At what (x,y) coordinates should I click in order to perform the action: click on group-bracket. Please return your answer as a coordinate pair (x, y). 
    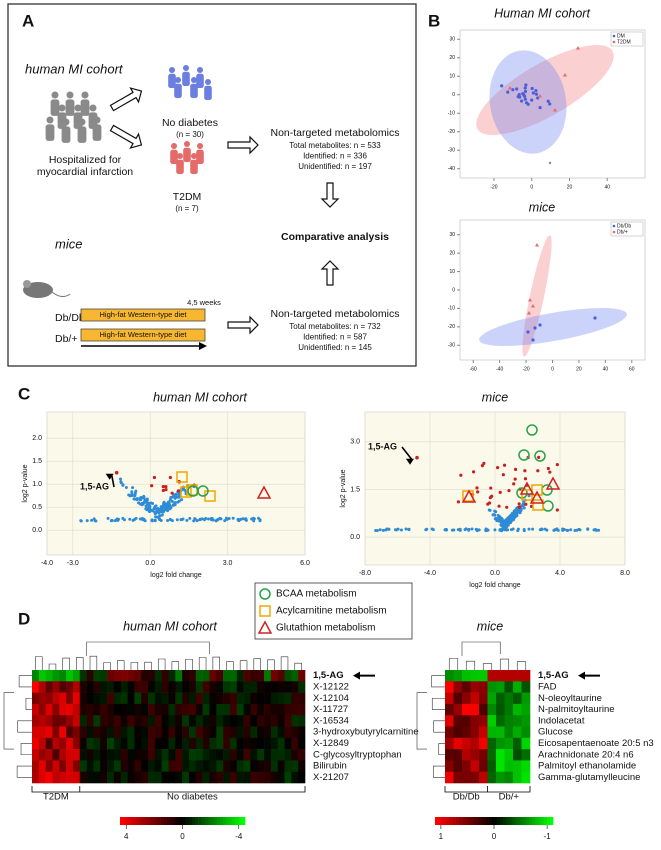
    Looking at the image, I should click on (487, 789).